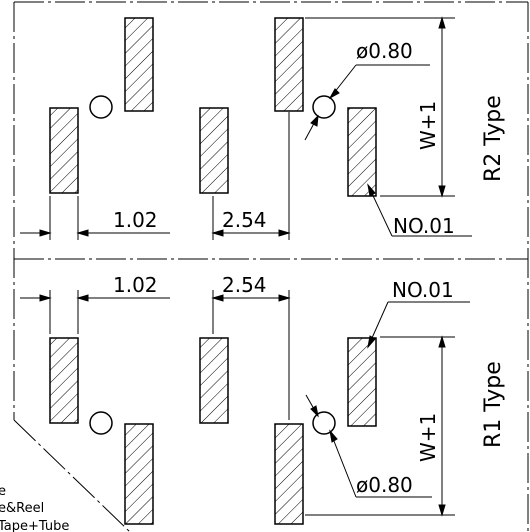  What do you see at coordinates (493, 404) in the screenshot?
I see `type-label: R1 Type` at bounding box center [493, 404].